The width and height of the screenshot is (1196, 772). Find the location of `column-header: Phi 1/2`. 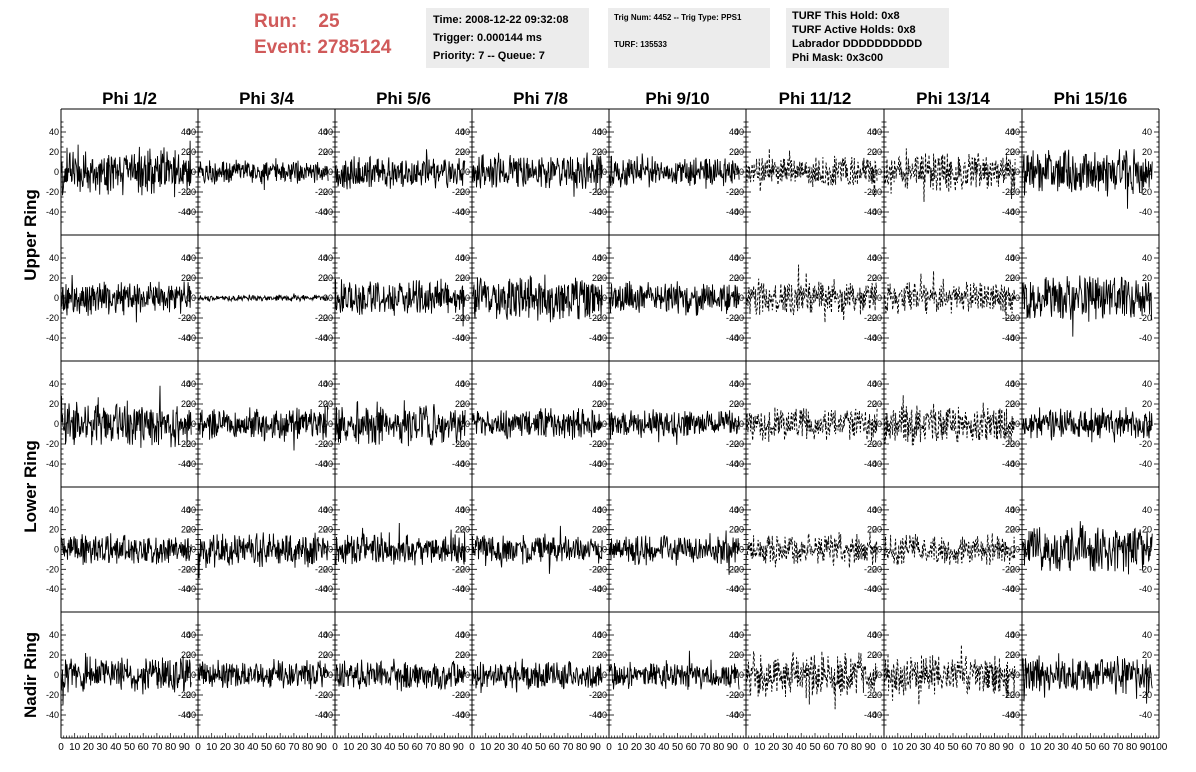

column-header: Phi 1/2 is located at coordinates (129, 98).